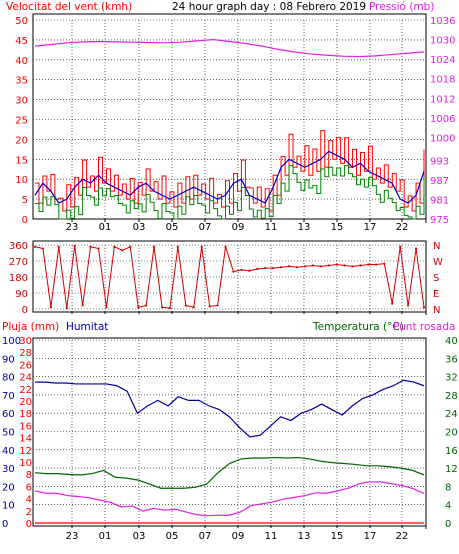 This screenshot has width=459, height=554. Describe the element at coordinates (442, 121) in the screenshot. I see `pressure-axis-labels: 975 981 987 993 1000 1006 1012 1018 1024 1030 1036` at that location.